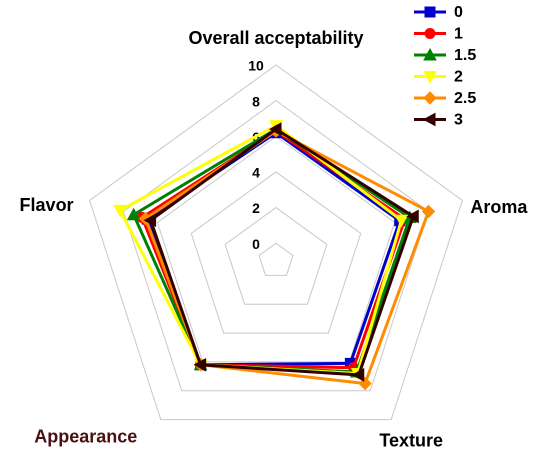 The width and height of the screenshot is (551, 458). I want to click on legend-label: 2.5, so click(465, 98).